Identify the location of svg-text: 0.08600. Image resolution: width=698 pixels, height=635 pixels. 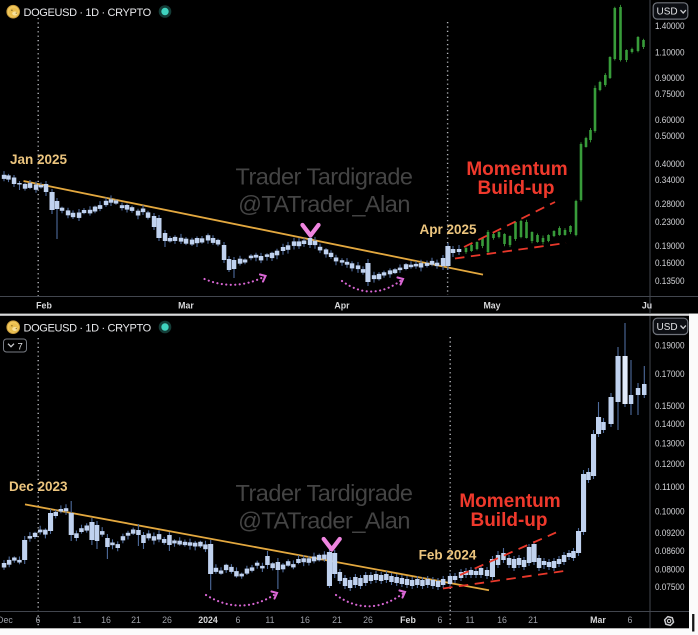
(670, 551).